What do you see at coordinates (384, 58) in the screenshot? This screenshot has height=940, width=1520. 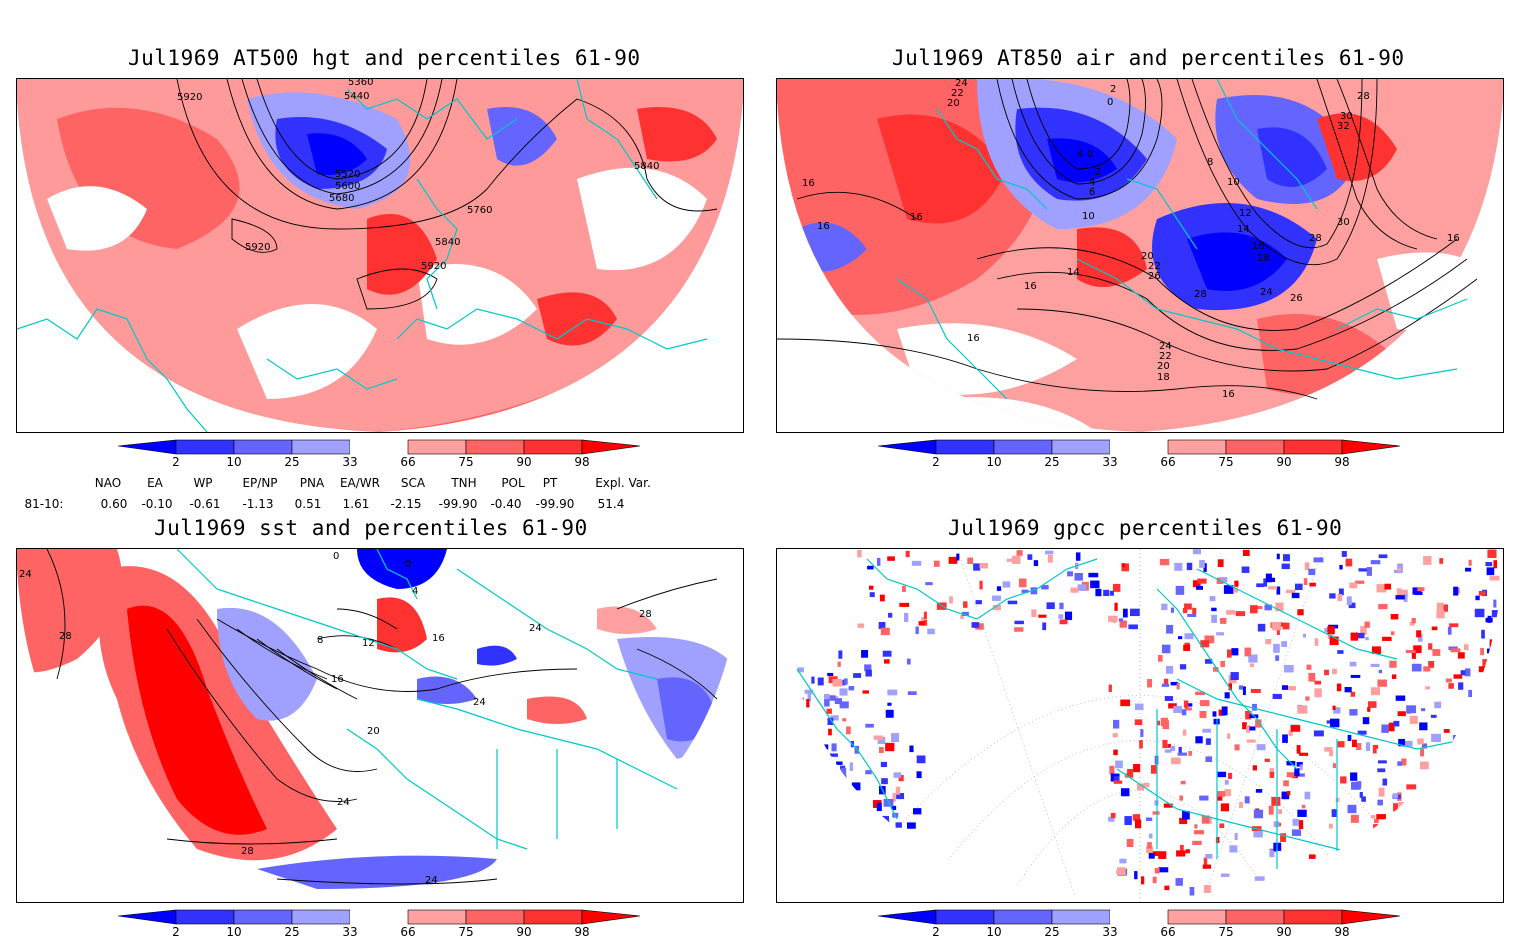 I see `panel-title-hgt500: Jul1969 AT500 hgt and percentiles 61-90` at bounding box center [384, 58].